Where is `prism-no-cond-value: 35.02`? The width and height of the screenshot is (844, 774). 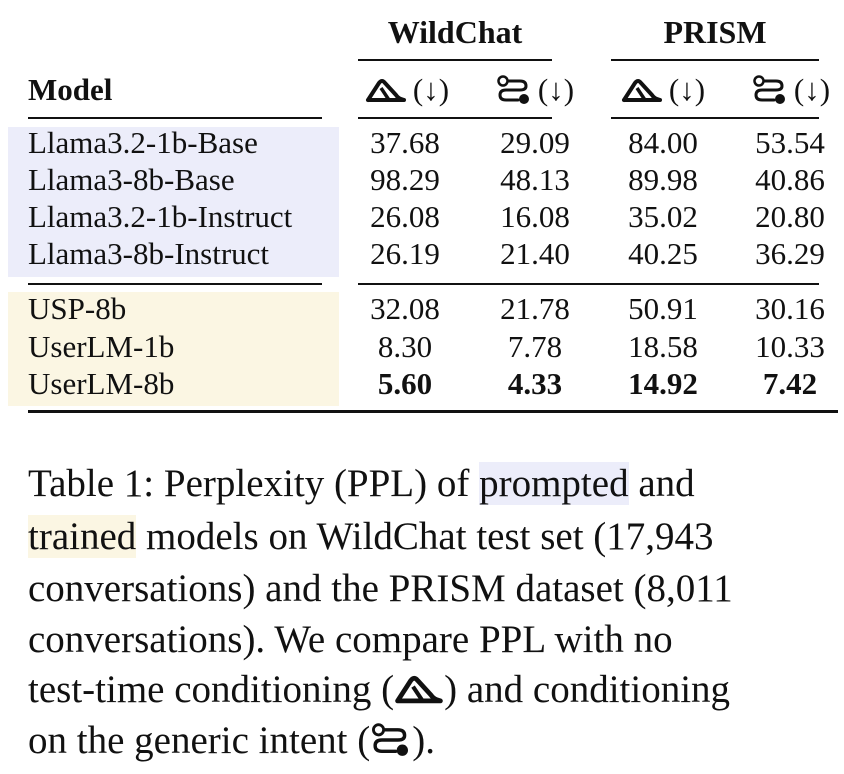 prism-no-cond-value: 35.02 is located at coordinates (663, 216).